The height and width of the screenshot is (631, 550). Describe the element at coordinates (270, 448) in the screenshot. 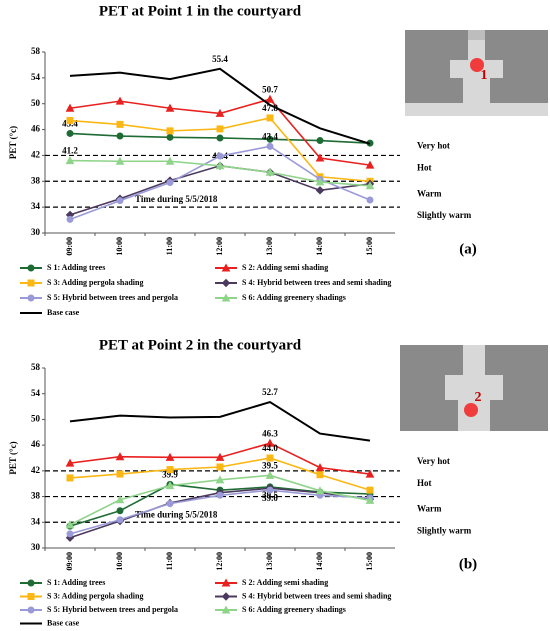

I see `data-label: 44.0` at that location.